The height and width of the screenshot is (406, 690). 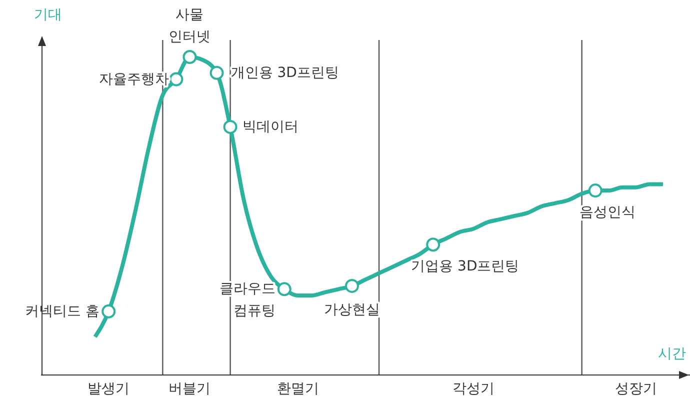 I want to click on x-tick-label: 발생기, so click(x=109, y=388).